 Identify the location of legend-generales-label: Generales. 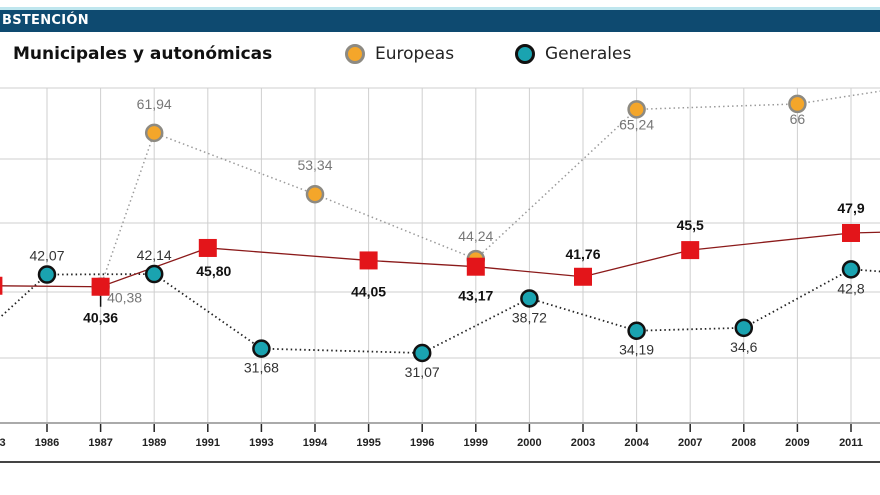
(588, 54).